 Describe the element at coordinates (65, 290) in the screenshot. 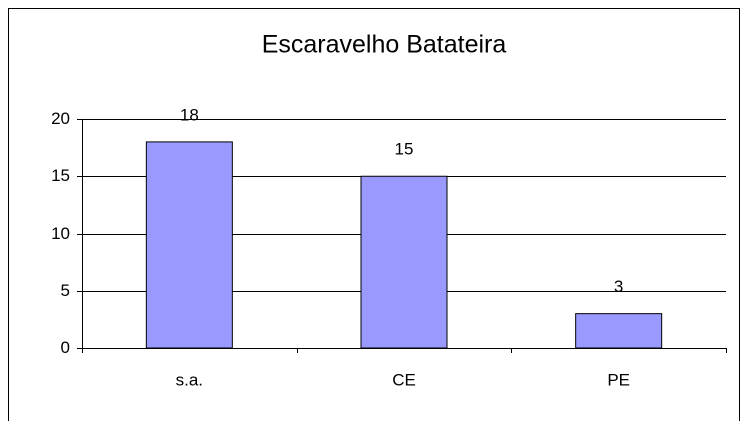

I see `y-tick-label: 5` at that location.